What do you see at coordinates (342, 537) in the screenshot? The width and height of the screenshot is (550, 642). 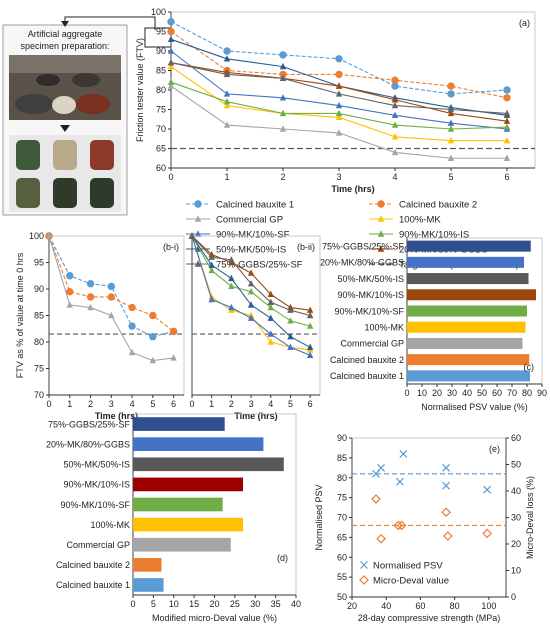 I see `y-tick-label: 65` at bounding box center [342, 537].